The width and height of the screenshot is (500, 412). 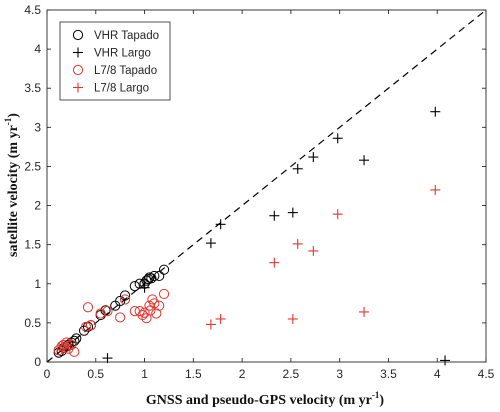 What do you see at coordinates (37, 206) in the screenshot?
I see `y-tick-label: 2` at bounding box center [37, 206].